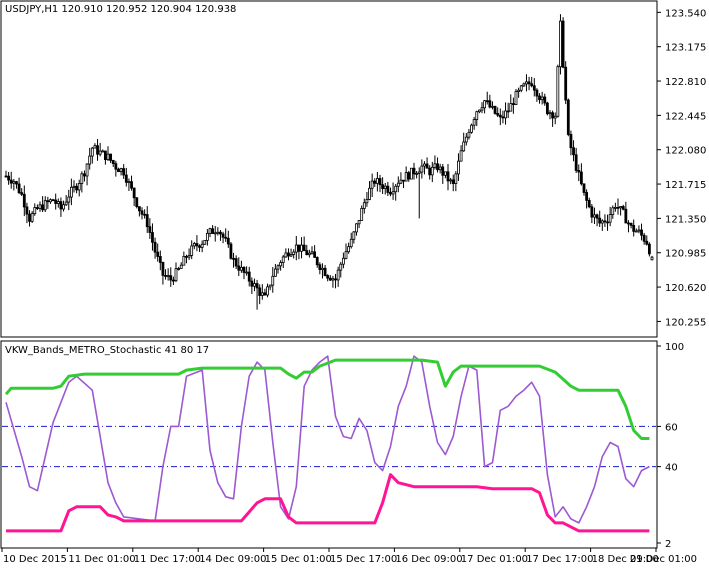 Image resolution: width=709 pixels, height=568 pixels. What do you see at coordinates (428, 559) in the screenshot?
I see `time-tick-label: 16 Dec 09:00` at bounding box center [428, 559].